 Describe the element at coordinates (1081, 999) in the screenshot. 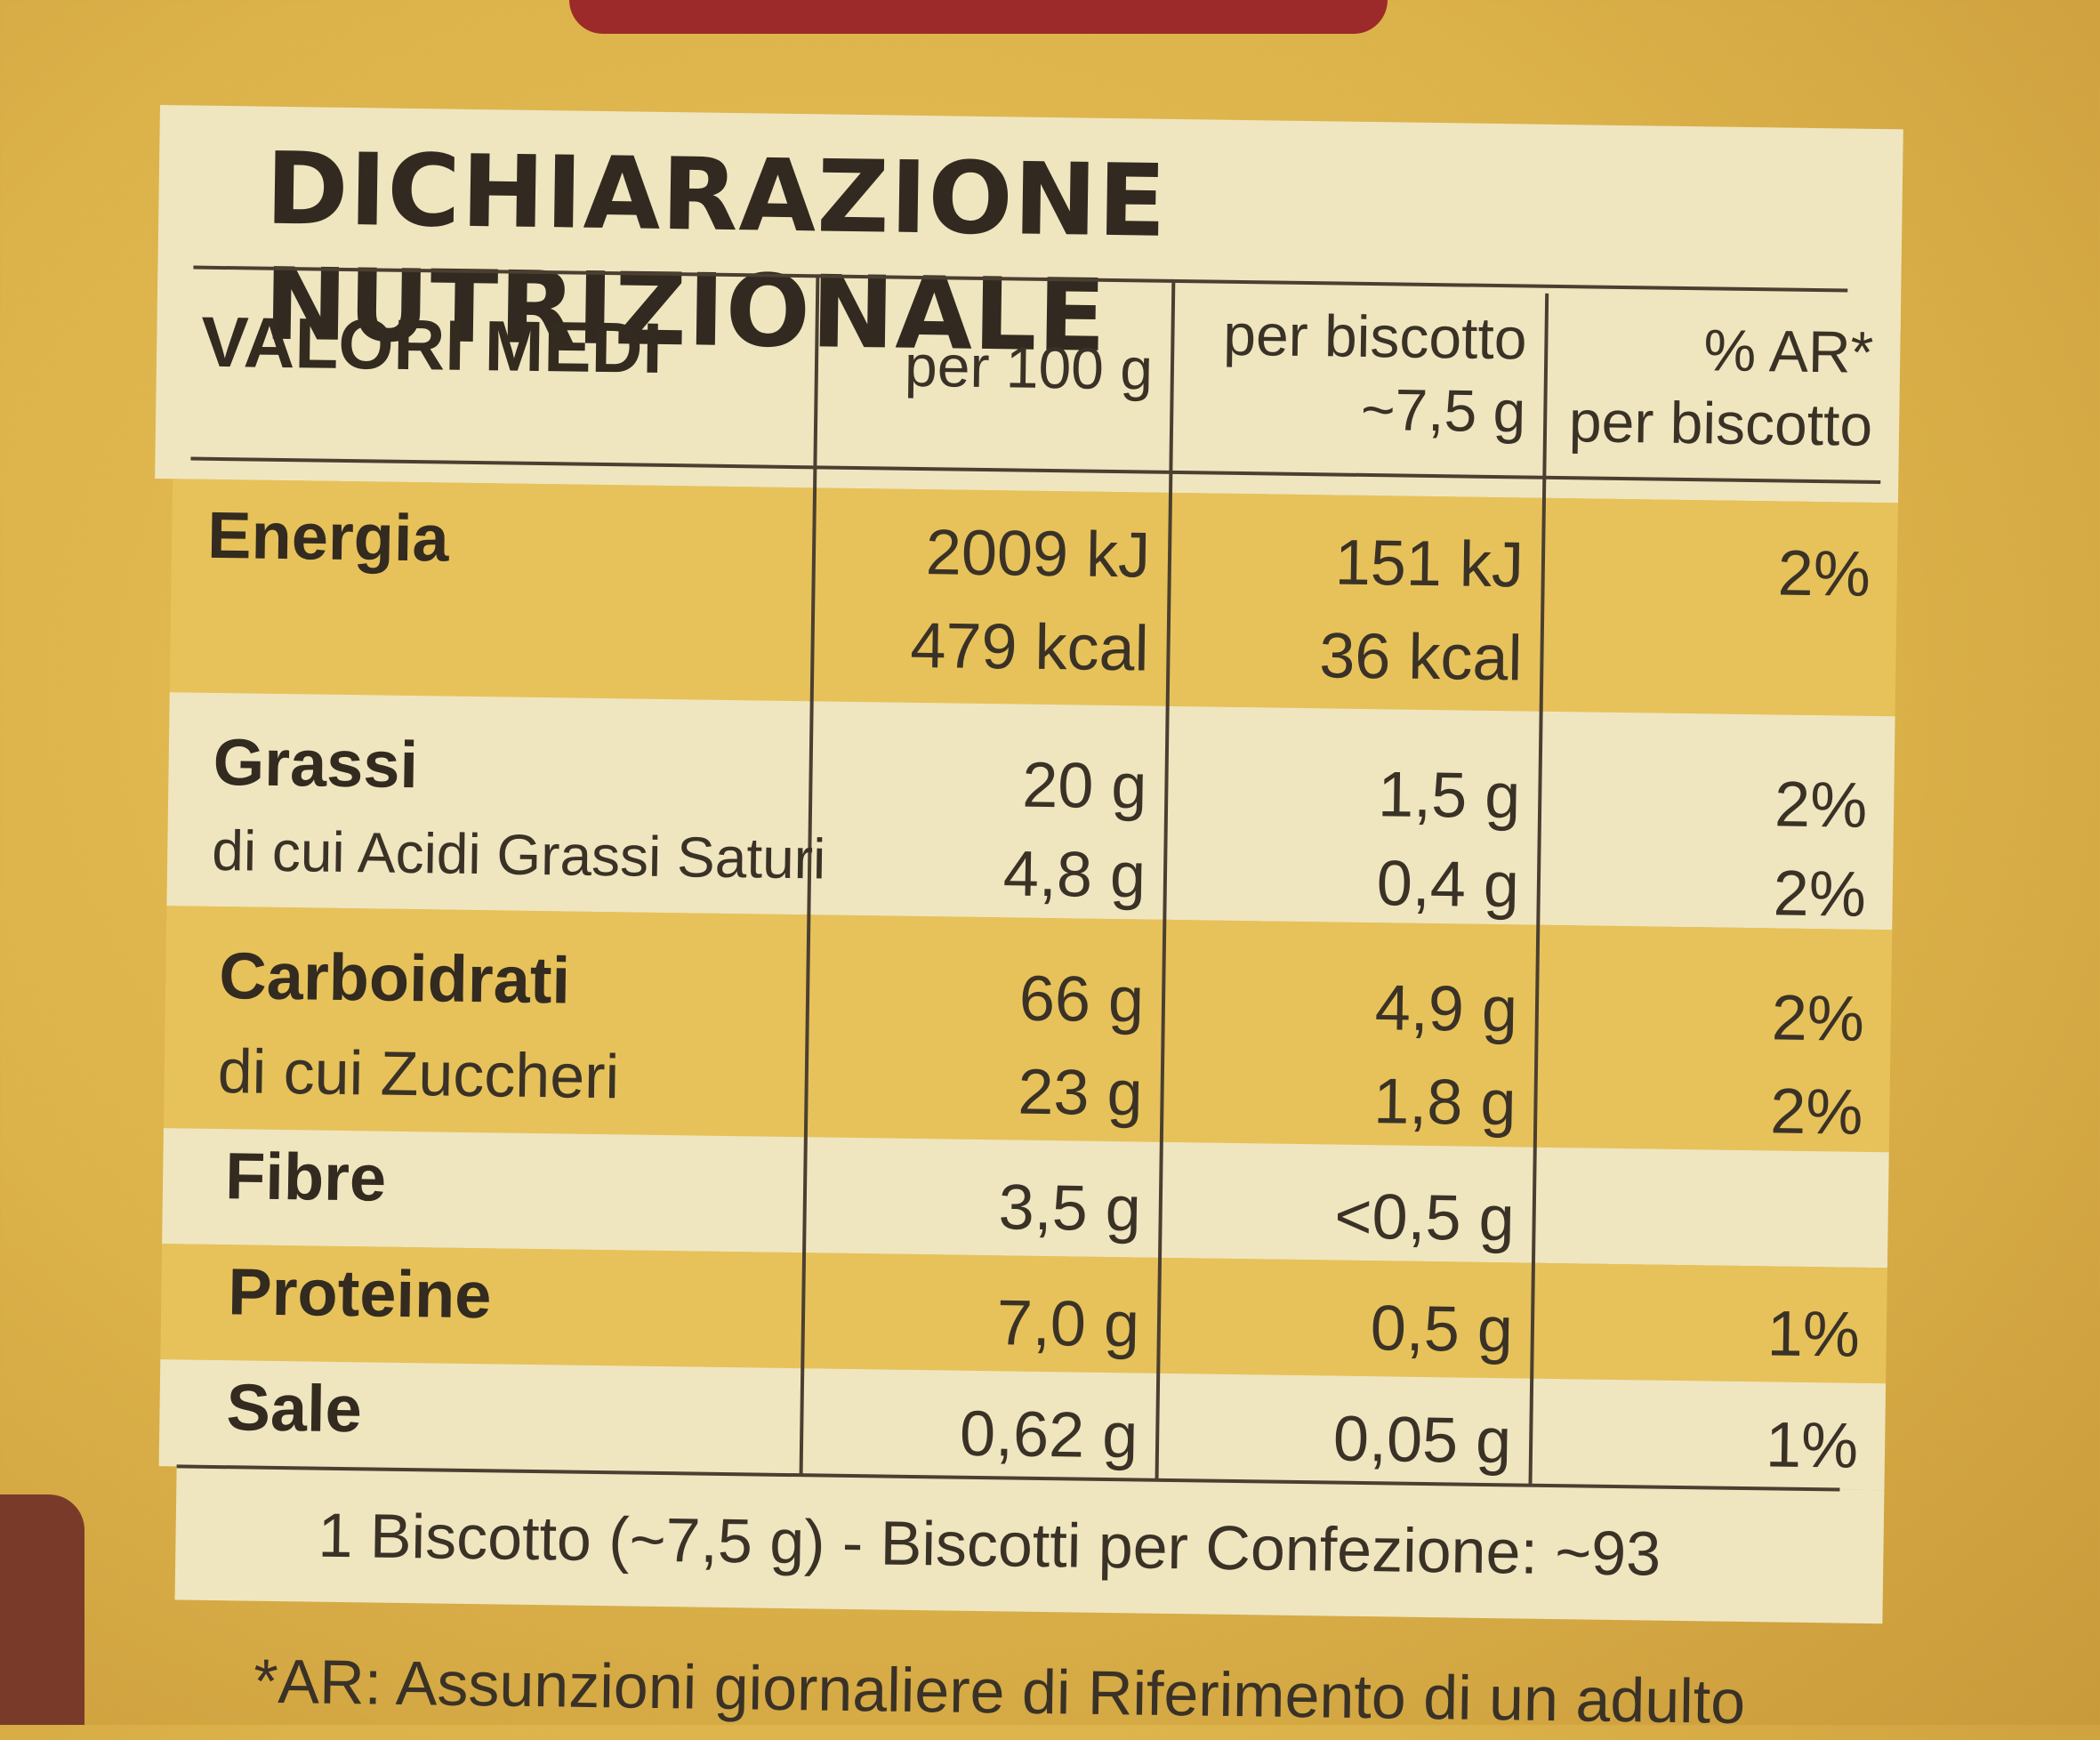

I see `row-per100: 66 g` at that location.